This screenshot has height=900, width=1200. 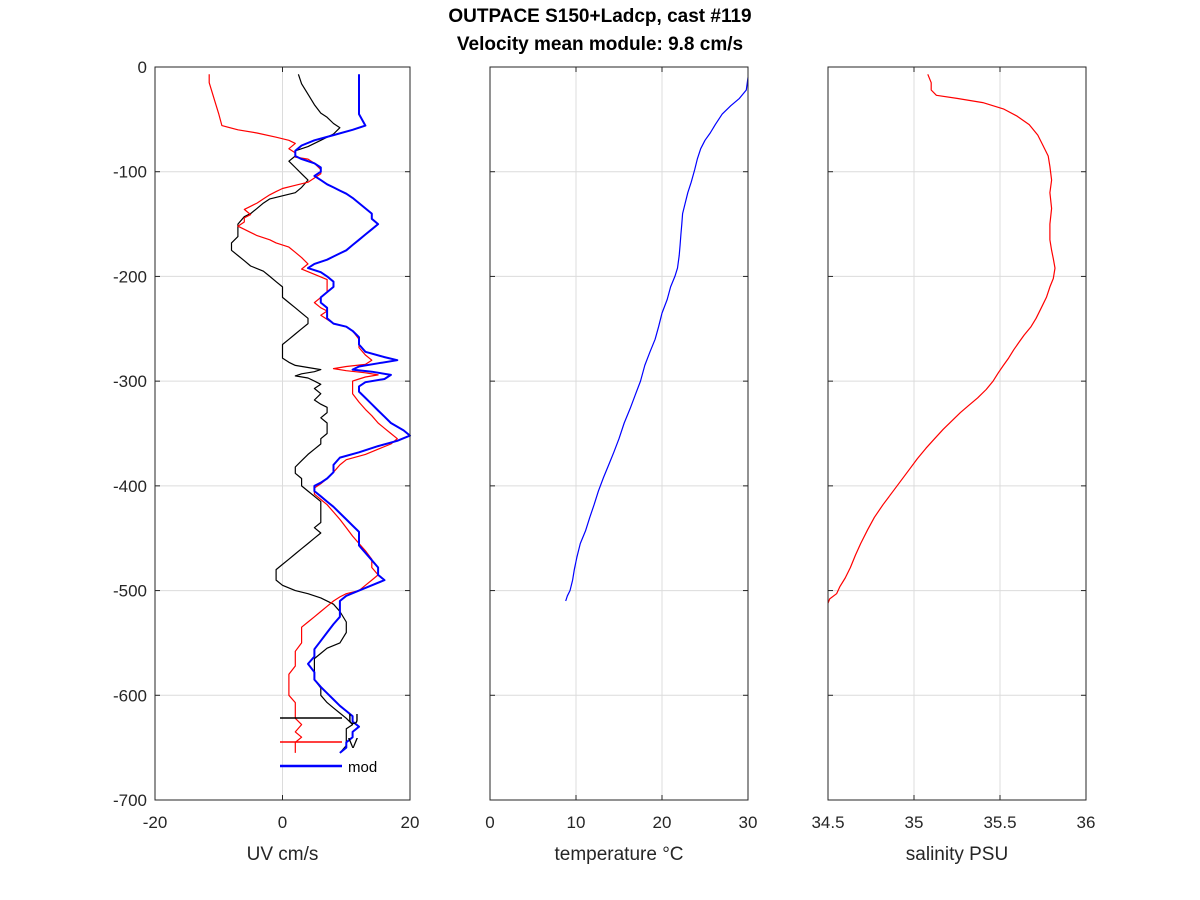 I want to click on legend-label-mod: mod, so click(x=362, y=767).